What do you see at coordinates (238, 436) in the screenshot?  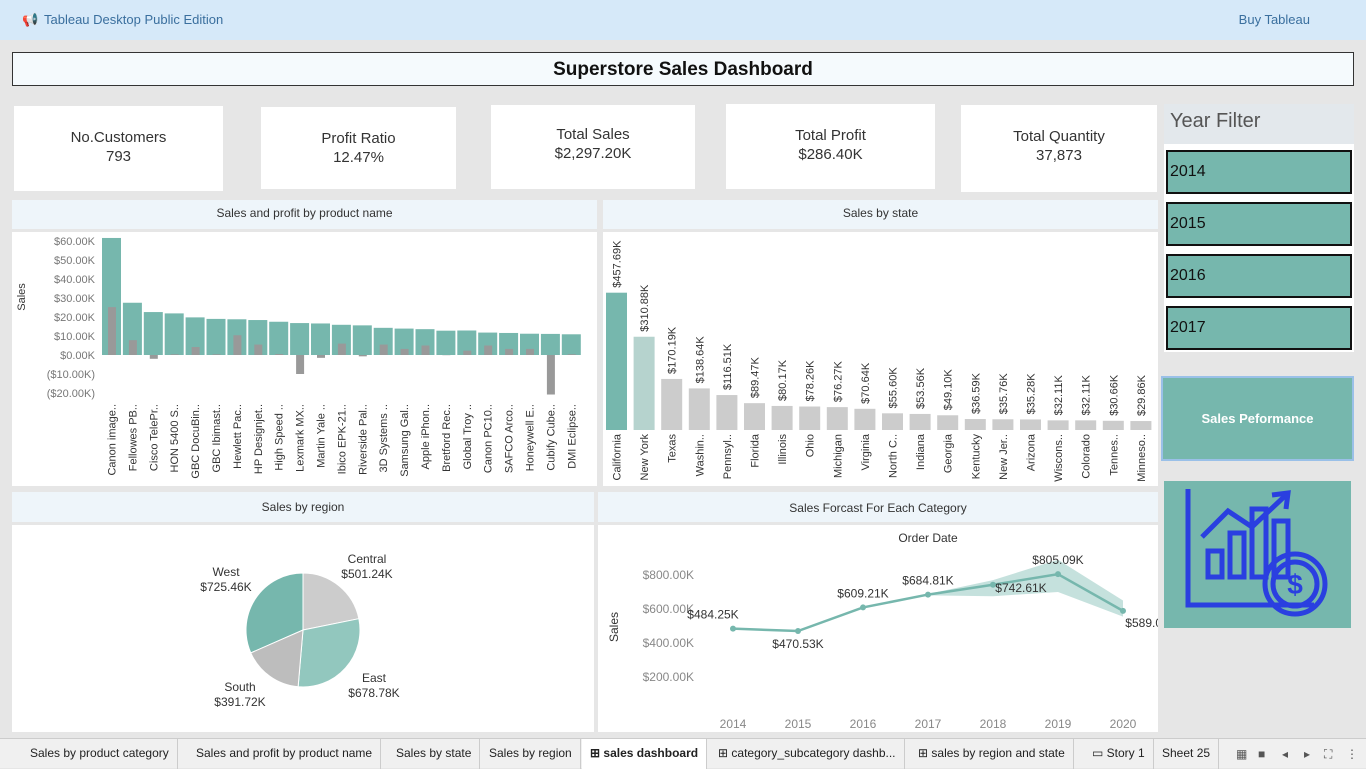 I see `x-tick-label: Hewlett Pac..` at bounding box center [238, 436].